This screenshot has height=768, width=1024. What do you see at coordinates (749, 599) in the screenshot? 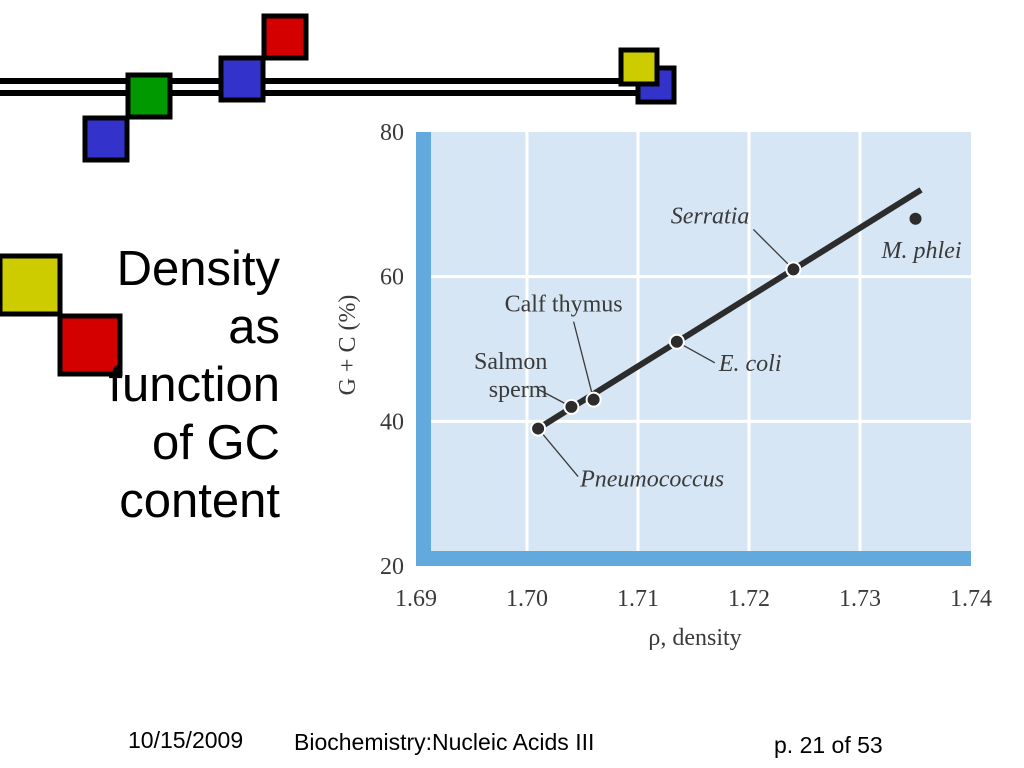
I see `x-tick-label: 1.72` at bounding box center [749, 599].